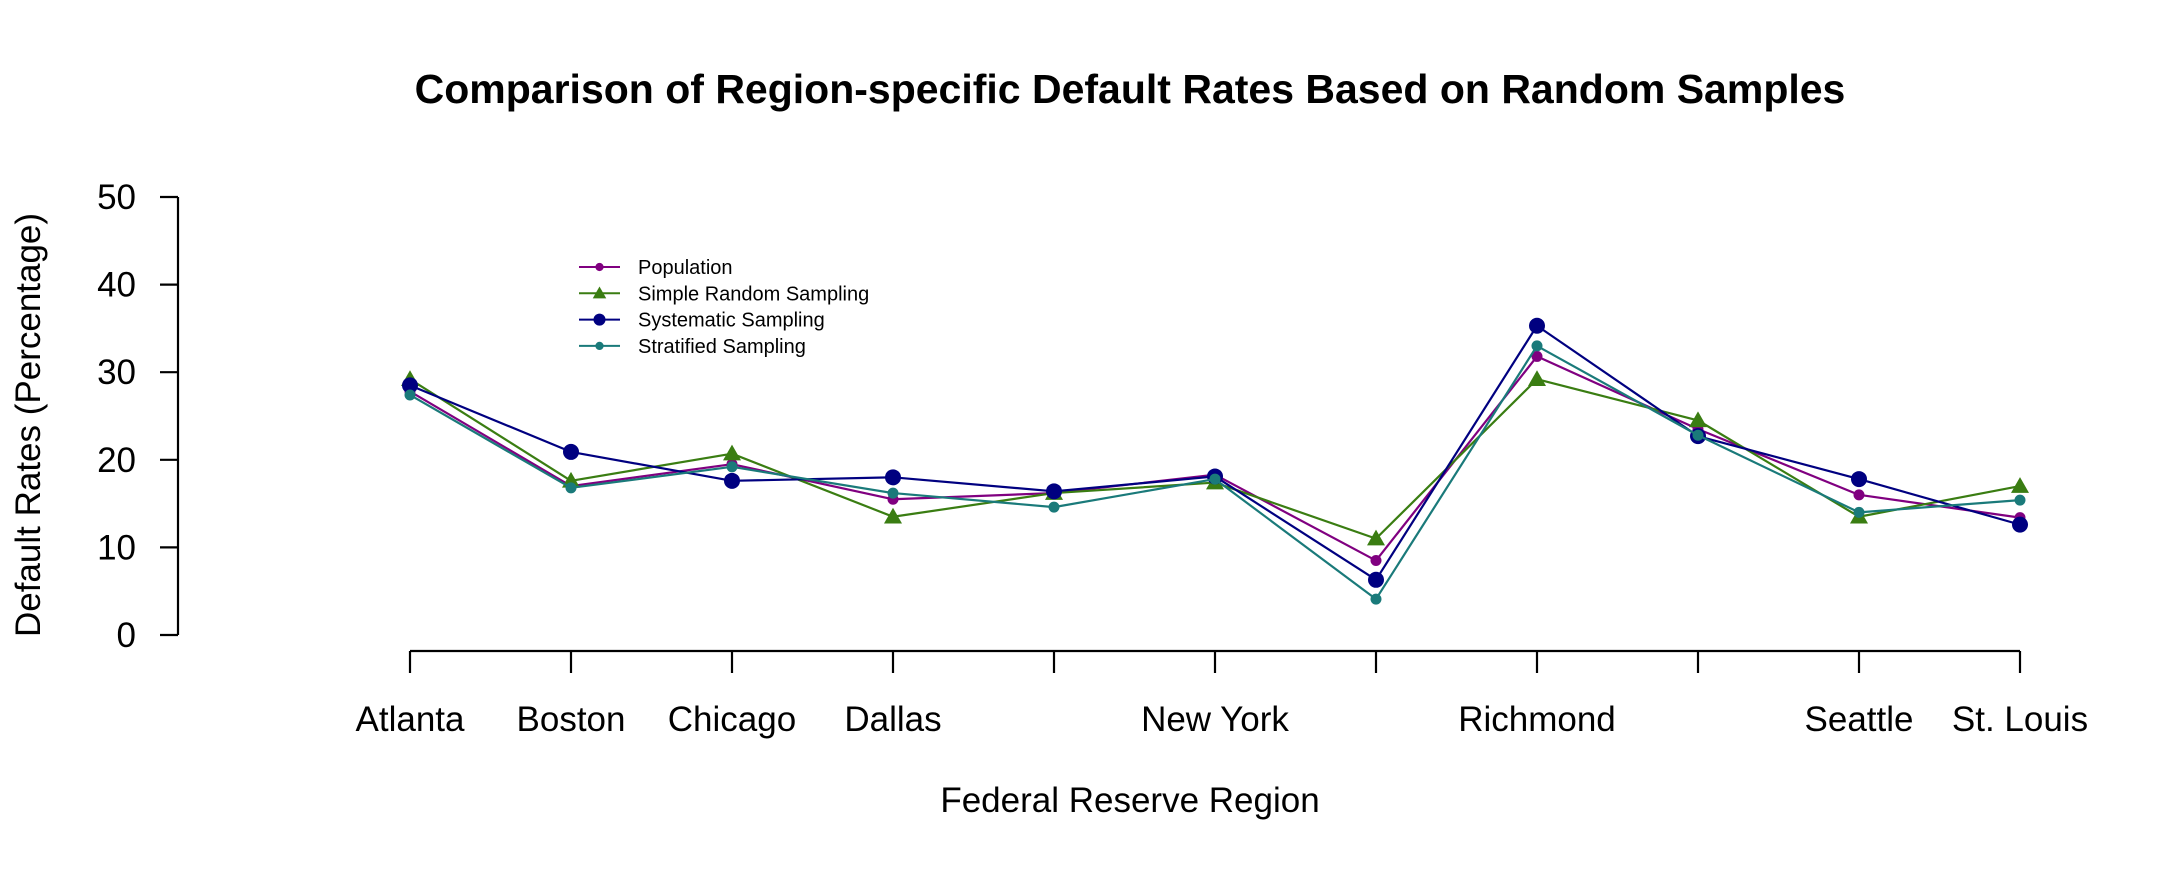 The height and width of the screenshot is (869, 2160). What do you see at coordinates (599, 292) in the screenshot?
I see `legend-simple-random-sampling-point` at bounding box center [599, 292].